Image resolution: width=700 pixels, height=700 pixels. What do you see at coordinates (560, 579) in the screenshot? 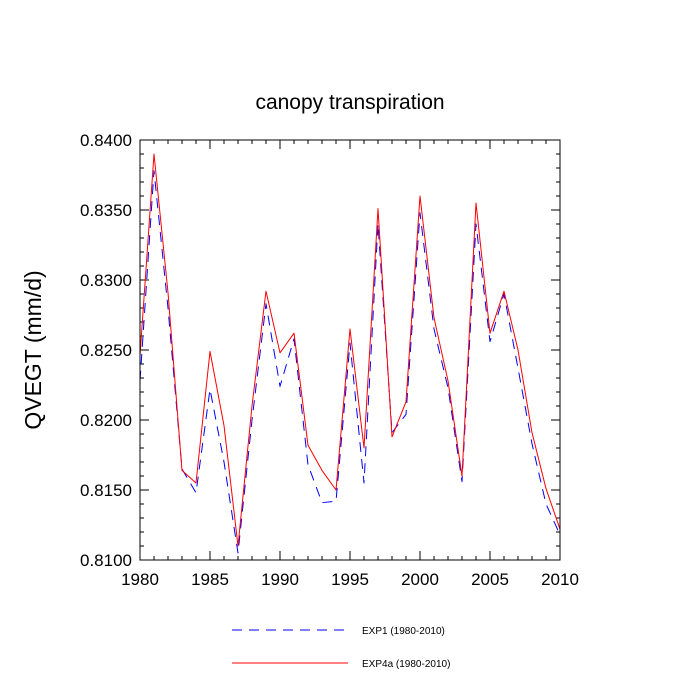
I see `x-tick-label: 2010` at bounding box center [560, 579].